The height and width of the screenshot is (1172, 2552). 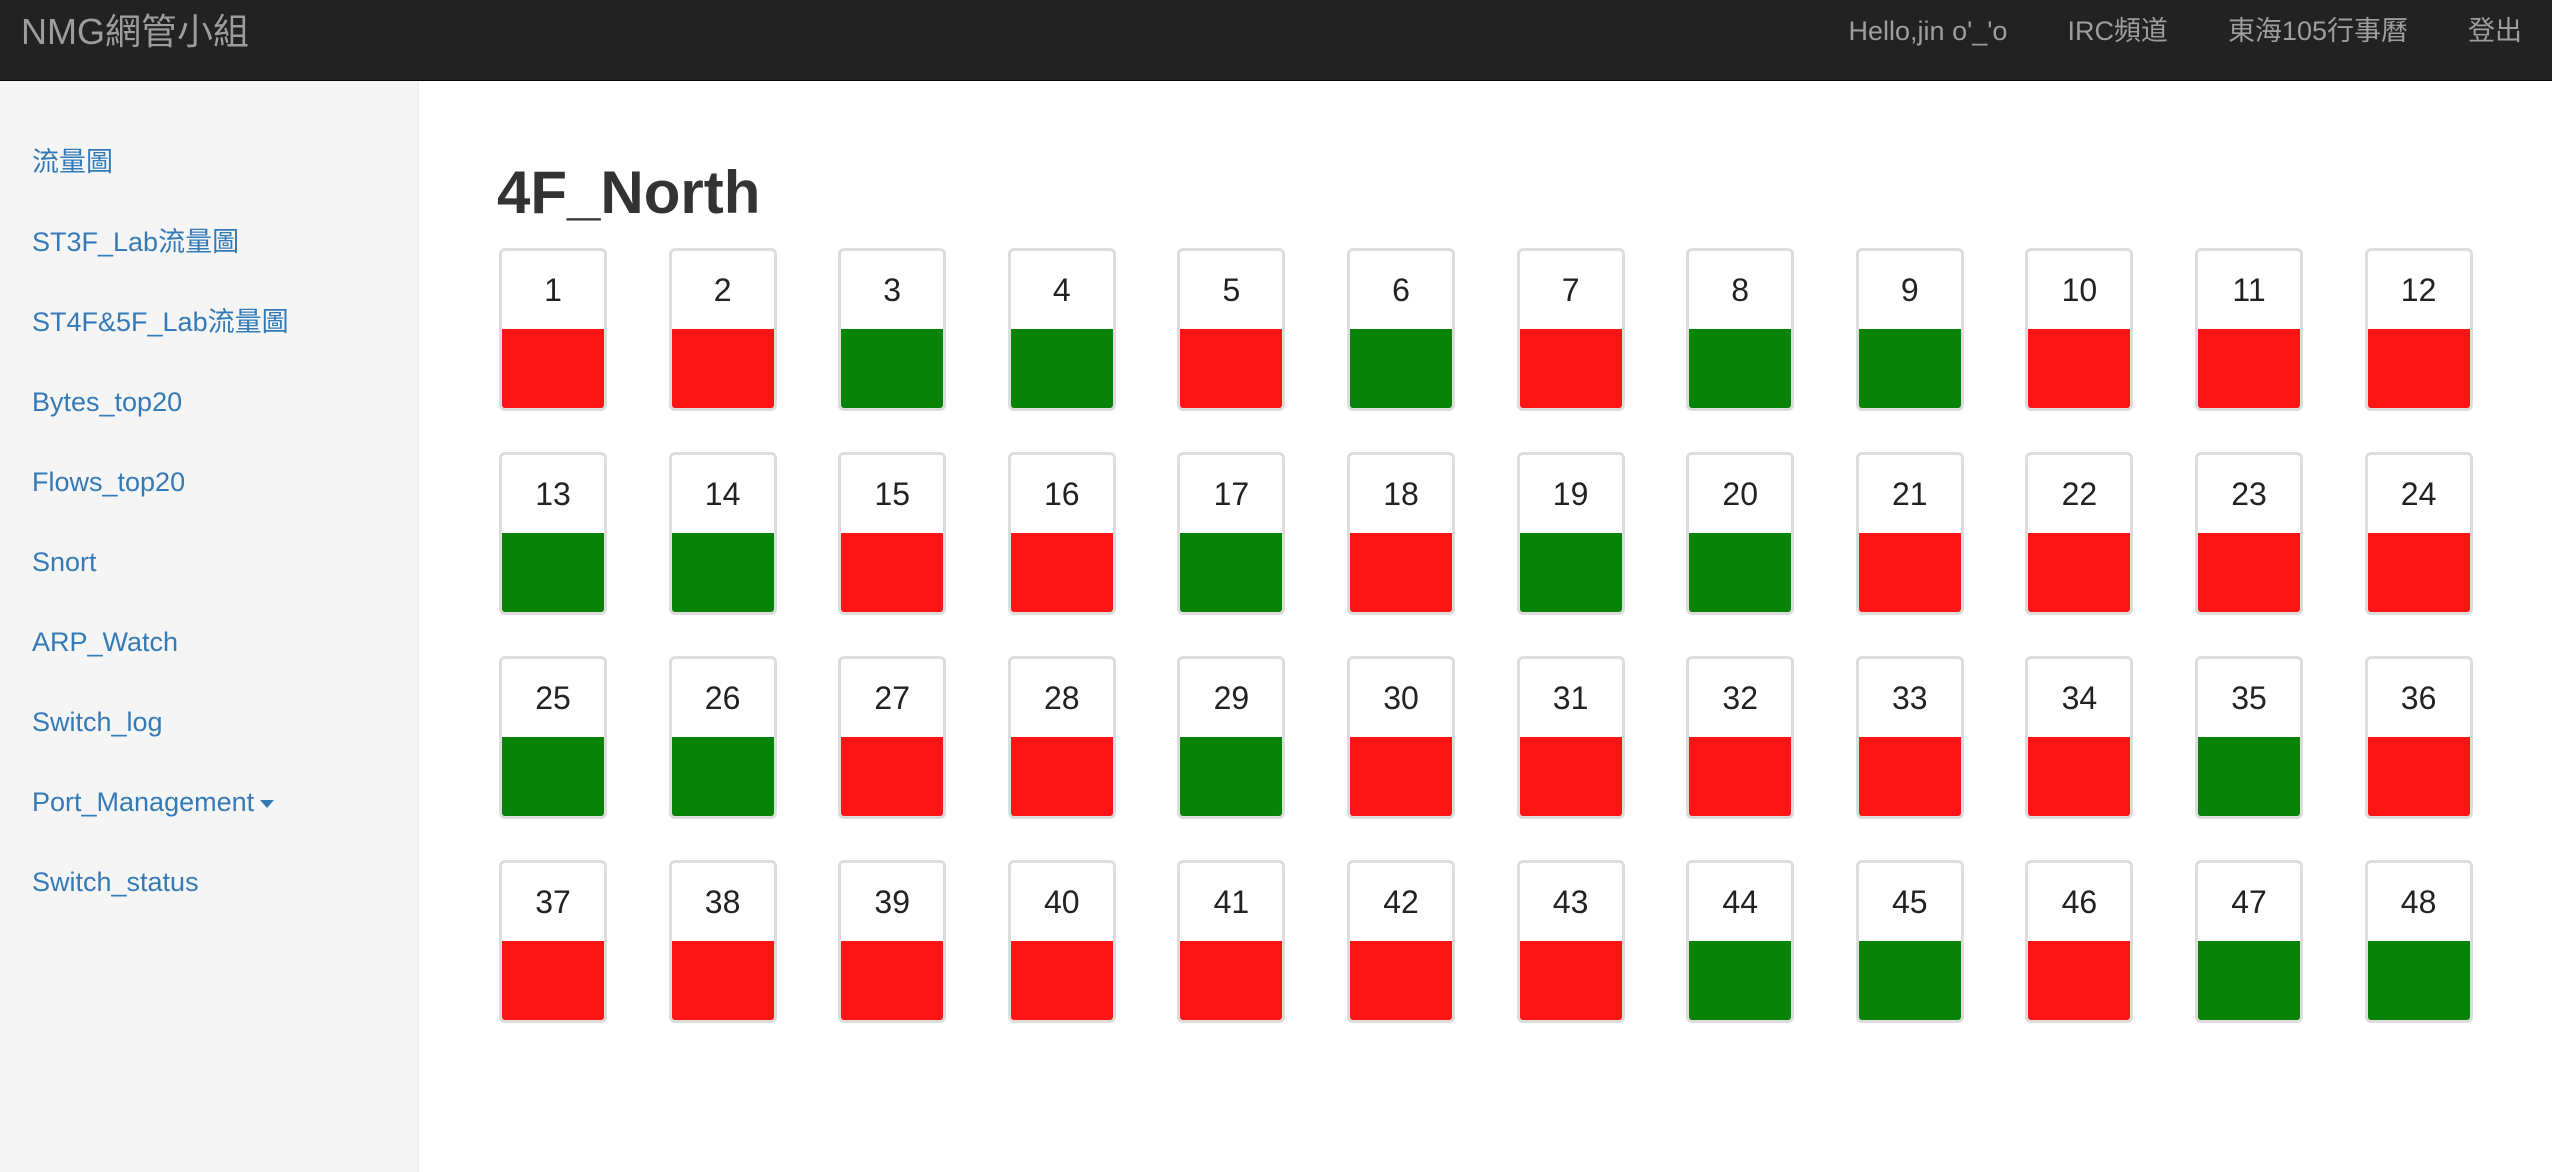 What do you see at coordinates (722, 533) in the screenshot?
I see `port-box: 14` at bounding box center [722, 533].